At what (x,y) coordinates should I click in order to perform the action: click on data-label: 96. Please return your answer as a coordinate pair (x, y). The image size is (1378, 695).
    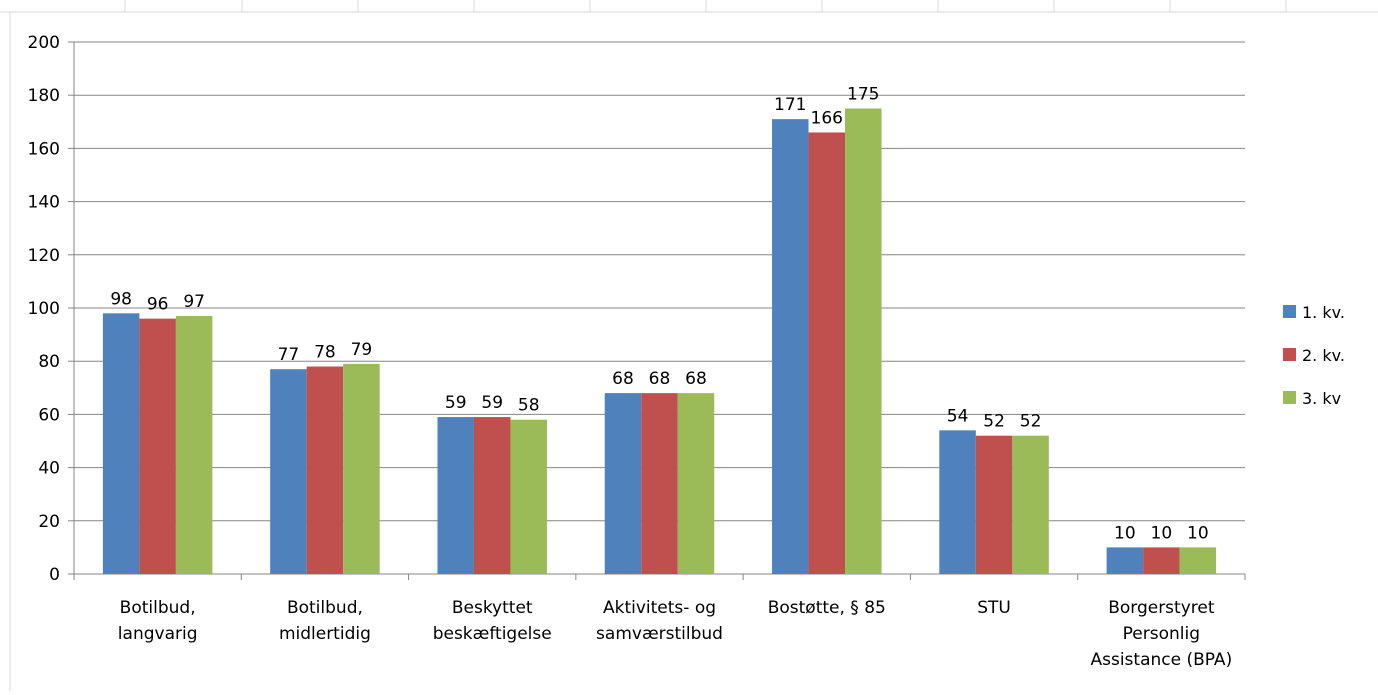
    Looking at the image, I should click on (158, 305).